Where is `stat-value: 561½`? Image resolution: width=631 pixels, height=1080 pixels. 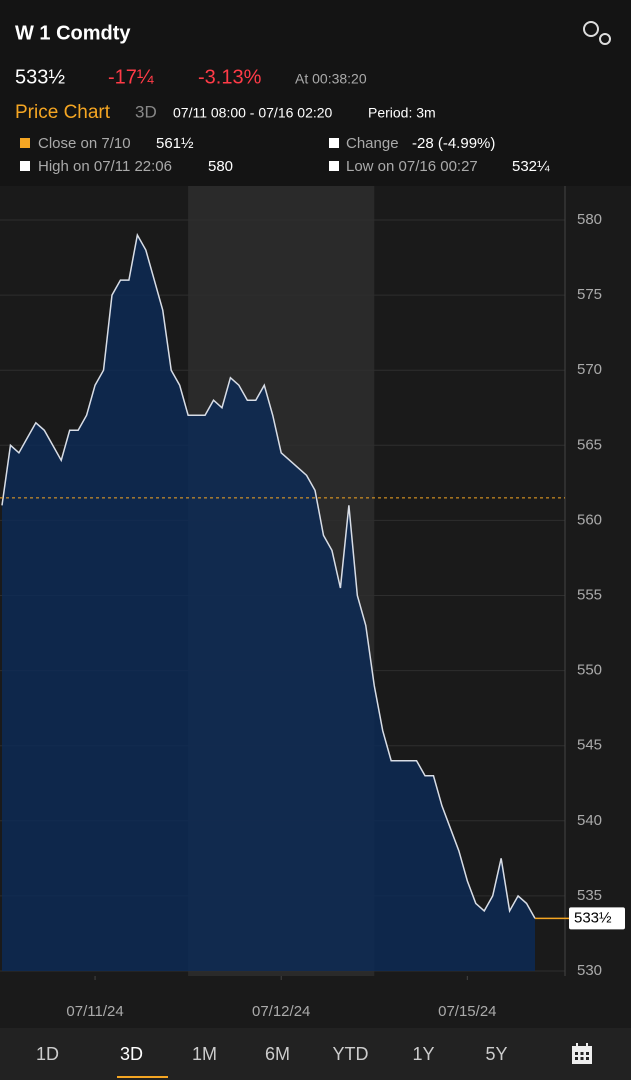 stat-value: 561½ is located at coordinates (175, 143).